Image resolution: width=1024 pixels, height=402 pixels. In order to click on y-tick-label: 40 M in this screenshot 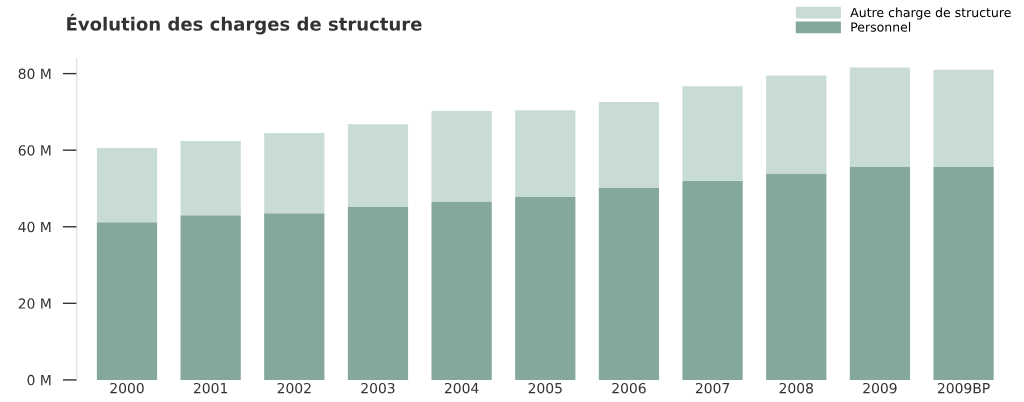, I will do `click(34, 227)`.